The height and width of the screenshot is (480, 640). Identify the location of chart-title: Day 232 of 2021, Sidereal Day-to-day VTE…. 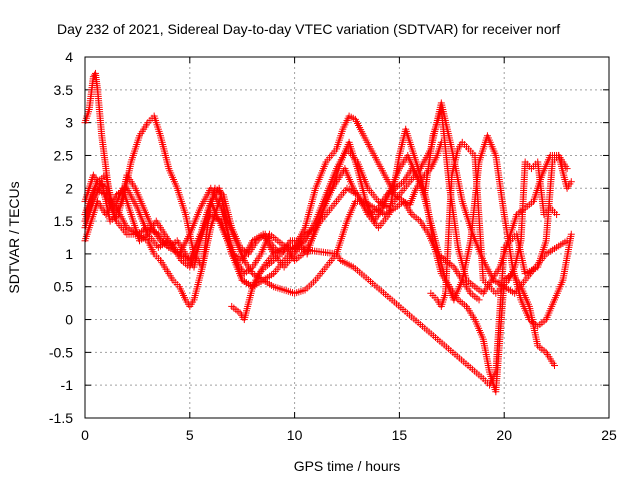
(308, 29).